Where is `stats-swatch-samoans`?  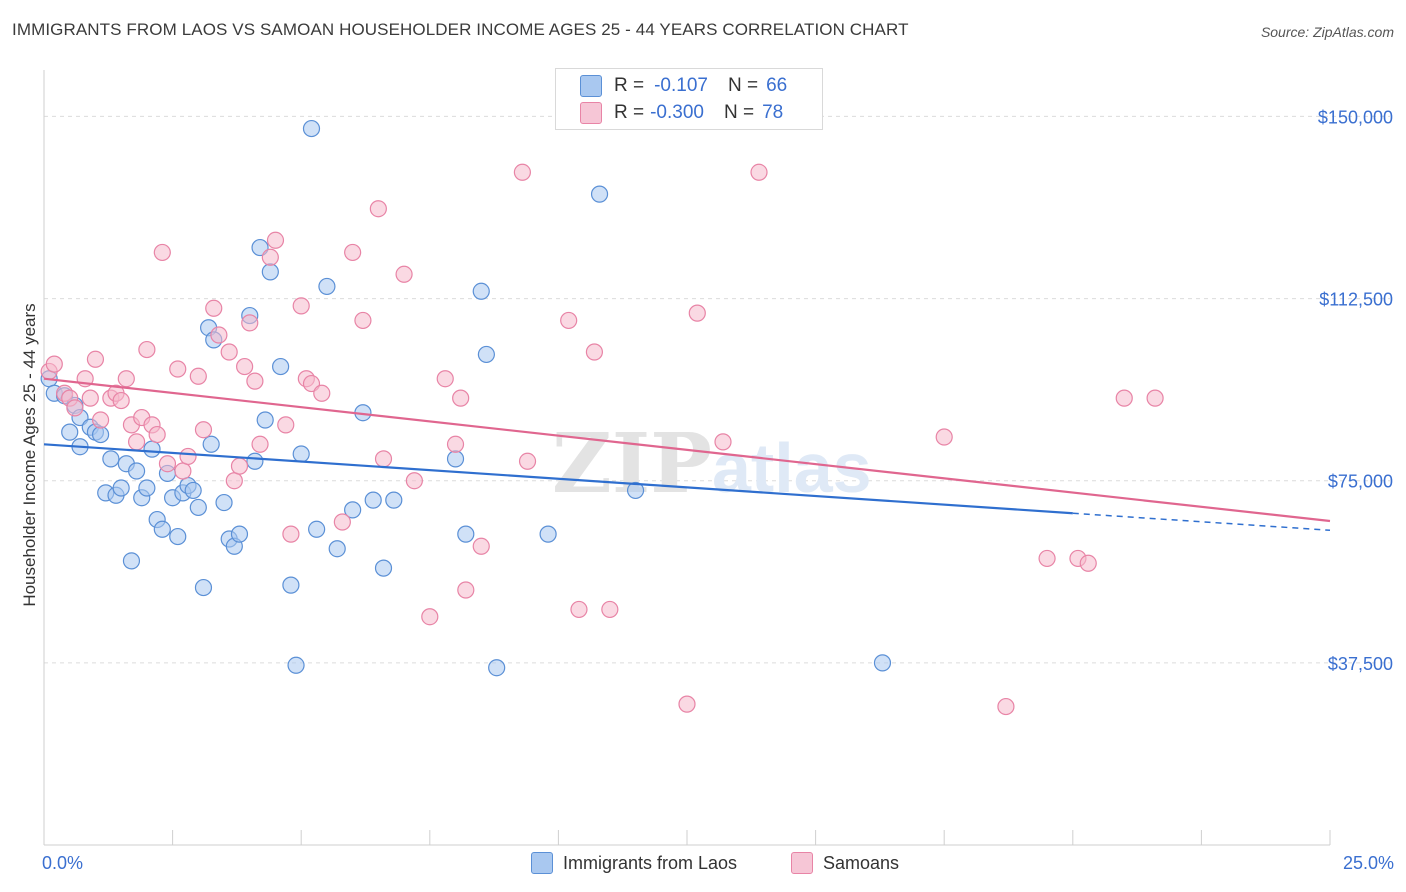
stats-swatch-samoans is located at coordinates (591, 113).